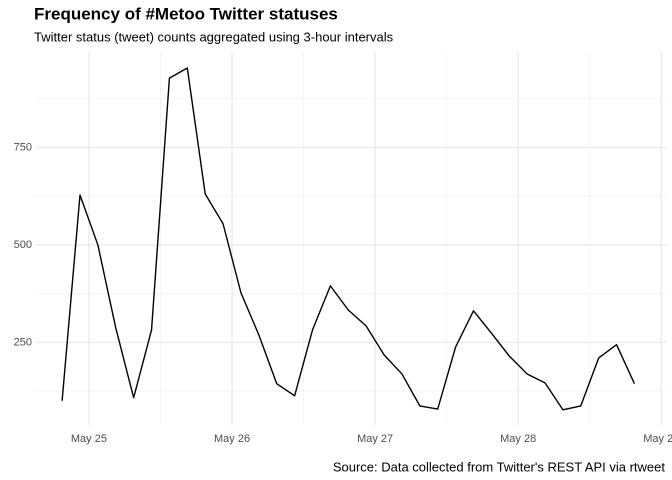 The width and height of the screenshot is (672, 480). Describe the element at coordinates (375, 439) in the screenshot. I see `x-tick-label: May 27` at that location.